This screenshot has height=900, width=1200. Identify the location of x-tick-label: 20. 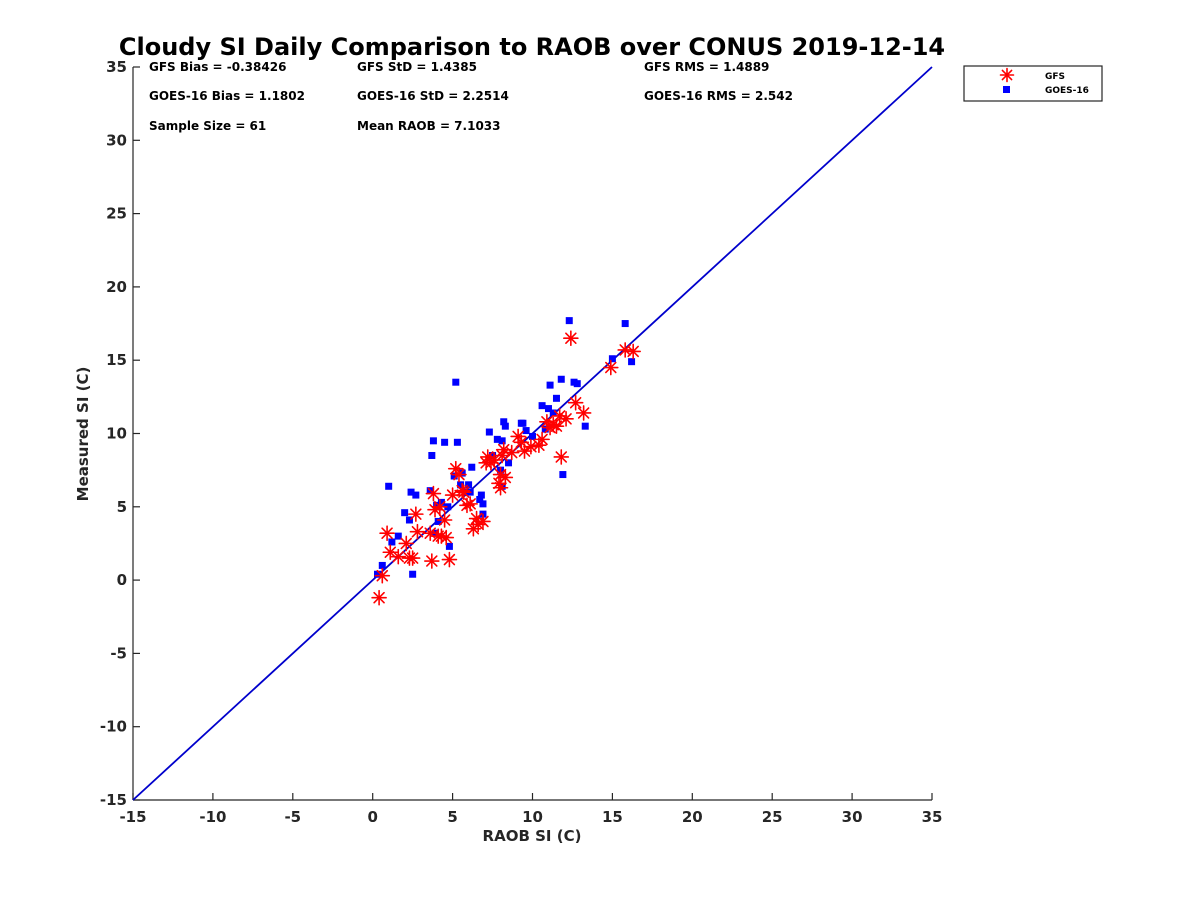
(692, 817).